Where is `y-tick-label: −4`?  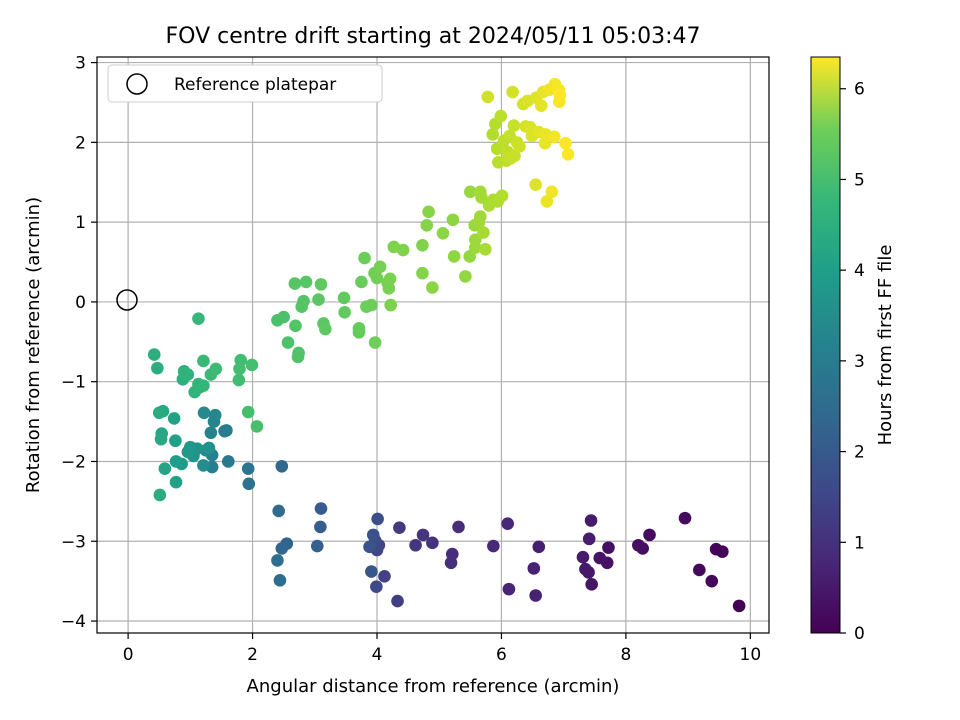 y-tick-label: −4 is located at coordinates (73, 622).